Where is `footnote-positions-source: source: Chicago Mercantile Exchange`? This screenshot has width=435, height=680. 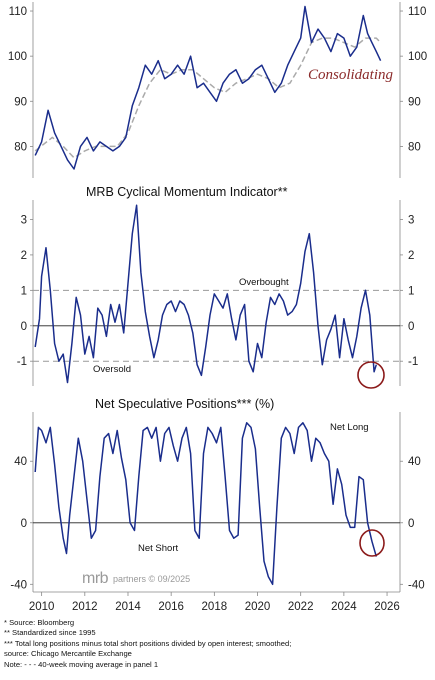 footnote-positions-source: source: Chicago Mercantile Exchange is located at coordinates (68, 654).